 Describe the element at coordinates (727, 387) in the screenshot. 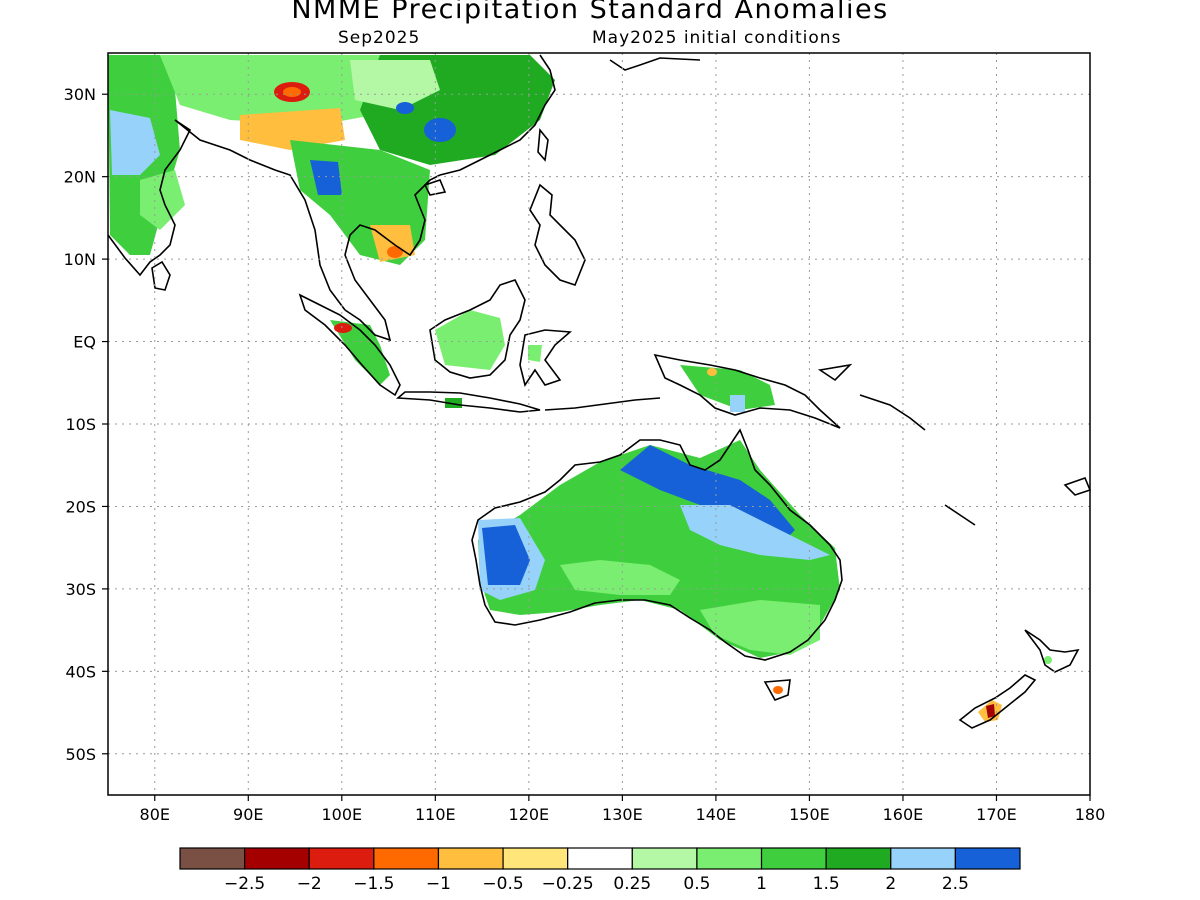

I see `anomaly-region-new-guinea` at that location.